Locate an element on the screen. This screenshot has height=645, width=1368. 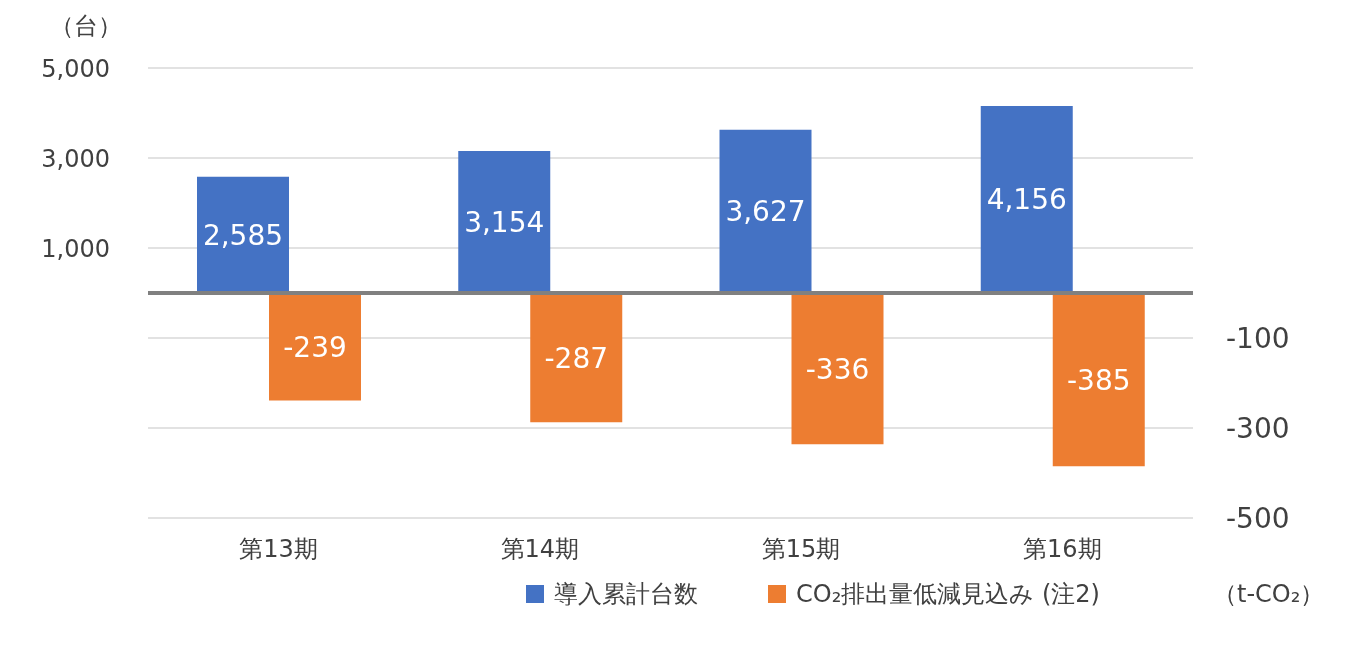
data-label: 3,627 is located at coordinates (765, 212).